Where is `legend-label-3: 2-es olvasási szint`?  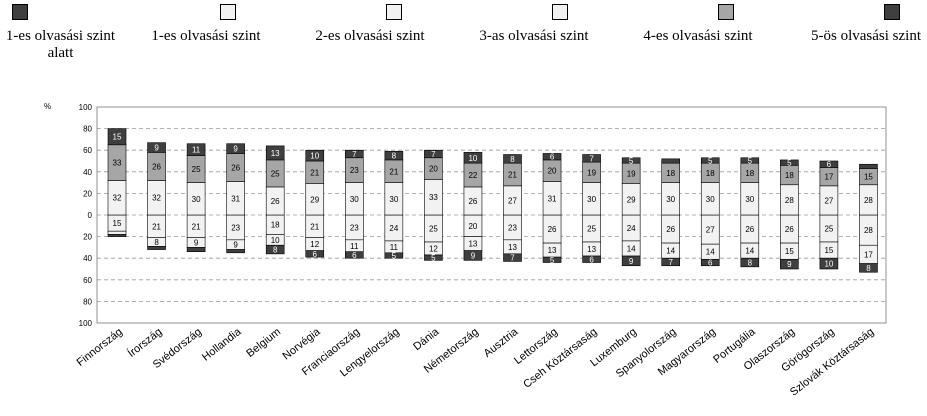
legend-label-3: 2-es olvasási szint is located at coordinates (370, 36).